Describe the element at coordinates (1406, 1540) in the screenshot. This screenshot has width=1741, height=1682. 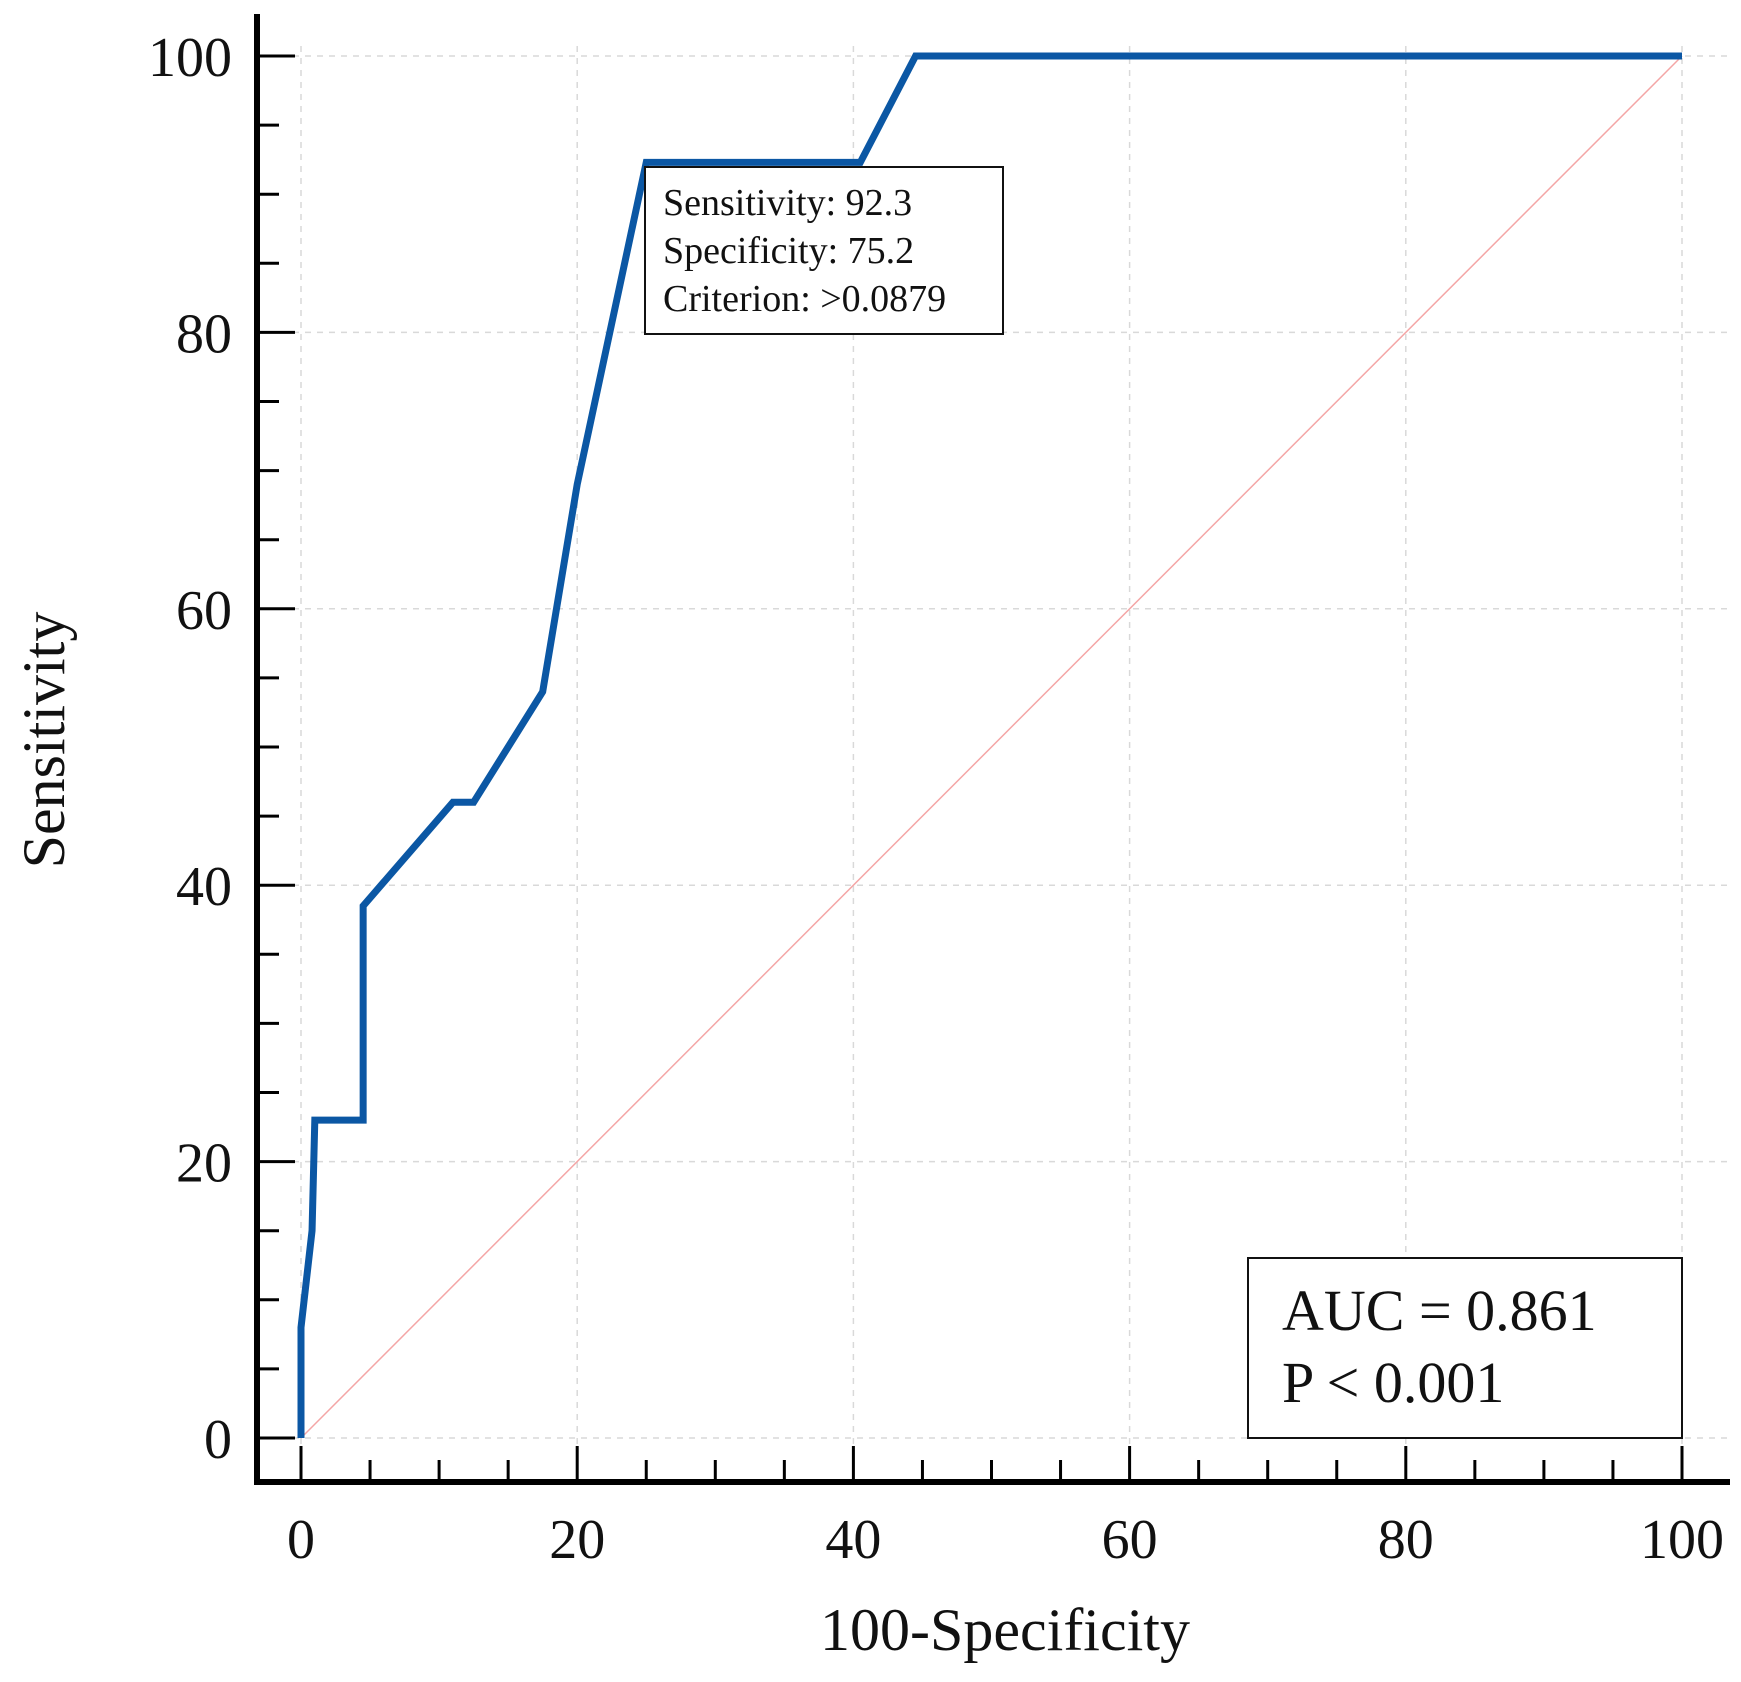
I see `x-tick-label-80: 80` at that location.